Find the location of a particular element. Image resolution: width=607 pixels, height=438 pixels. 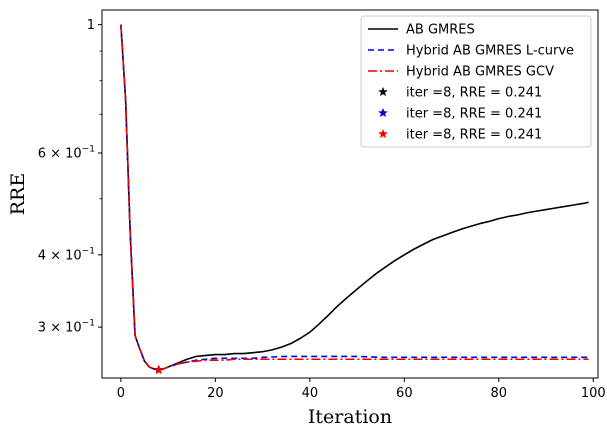

legend-marker-label-1: iter =8, RRE = 0.241 is located at coordinates (474, 114).